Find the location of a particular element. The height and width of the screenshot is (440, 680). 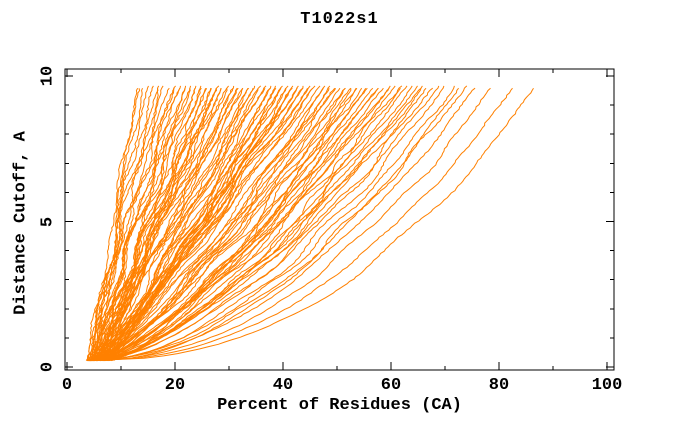

x-tick-label: 60 is located at coordinates (391, 385).